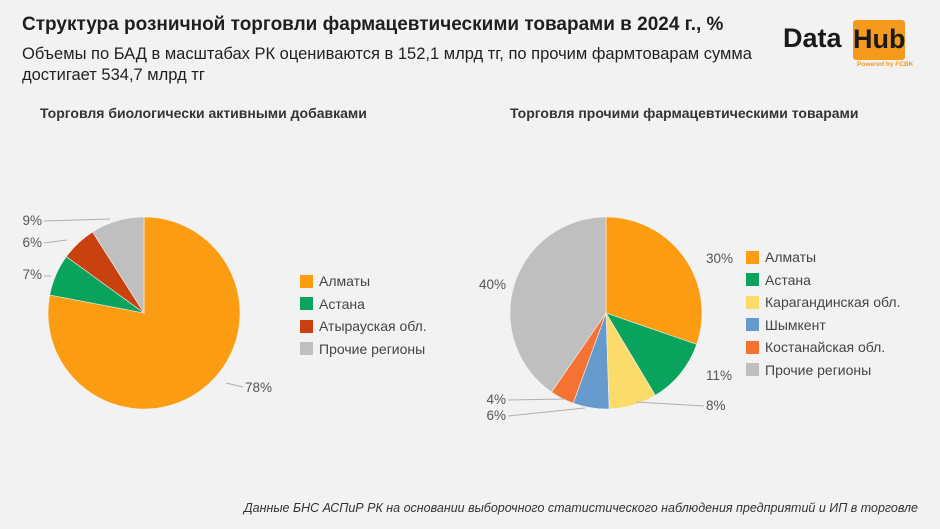  What do you see at coordinates (372, 348) in the screenshot?
I see `legend1-label-3: Прочие регионы` at bounding box center [372, 348].